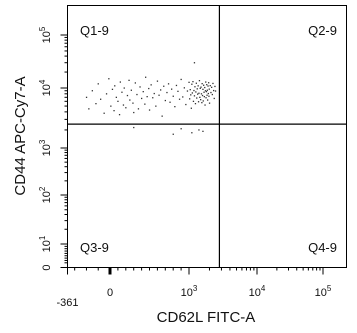 This screenshot has height=333, width=357. Describe the element at coordinates (257, 291) in the screenshot. I see `x-tick-label: 10⁴` at that location.